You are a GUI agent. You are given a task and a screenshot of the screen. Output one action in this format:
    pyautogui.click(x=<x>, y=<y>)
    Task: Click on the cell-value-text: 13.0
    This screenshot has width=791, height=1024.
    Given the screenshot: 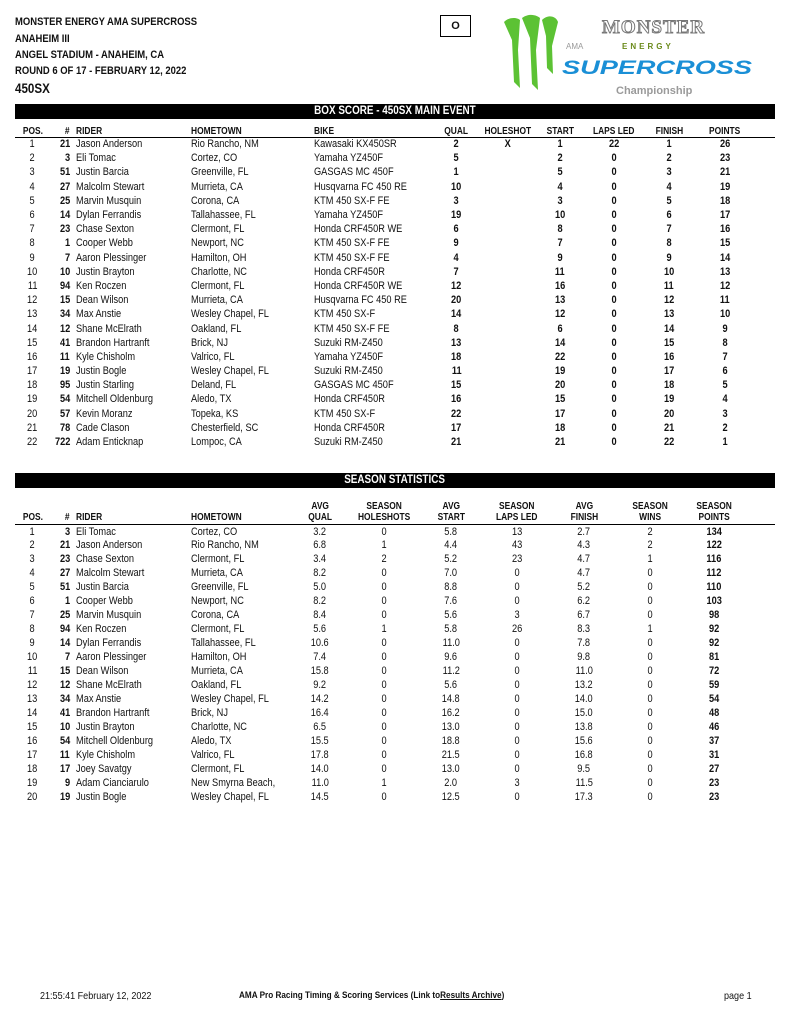 What is the action you would take?
    pyautogui.click(x=450, y=727)
    